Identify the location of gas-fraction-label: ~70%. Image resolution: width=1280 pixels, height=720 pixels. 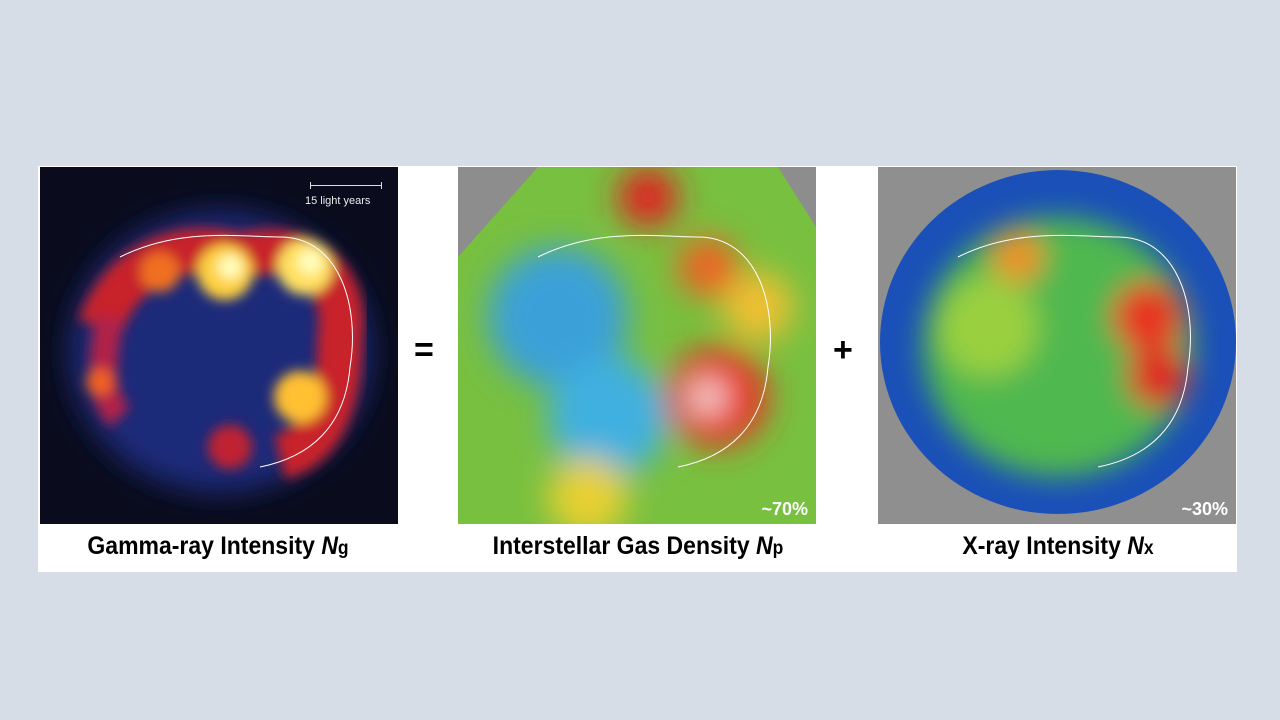
(784, 509).